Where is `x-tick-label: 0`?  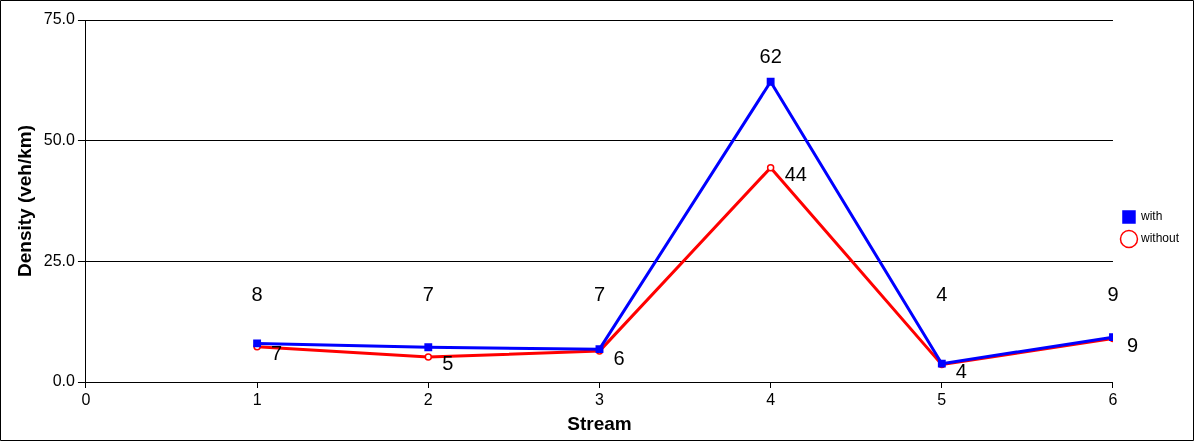 x-tick-label: 0 is located at coordinates (86, 400).